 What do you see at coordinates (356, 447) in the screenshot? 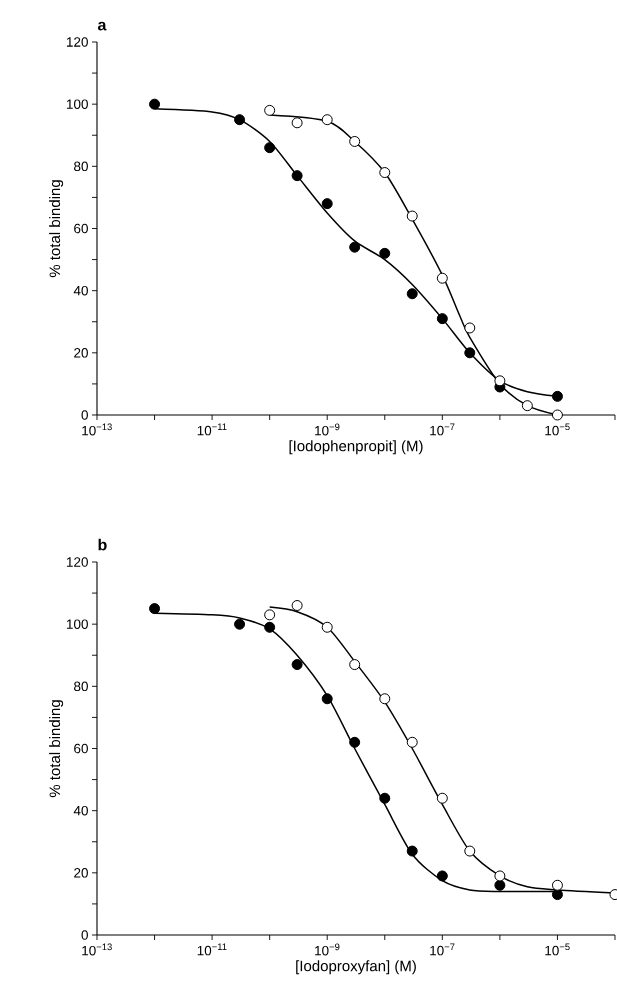
I see `x-axis-title: [Iodophenpropit] (M)` at bounding box center [356, 447].